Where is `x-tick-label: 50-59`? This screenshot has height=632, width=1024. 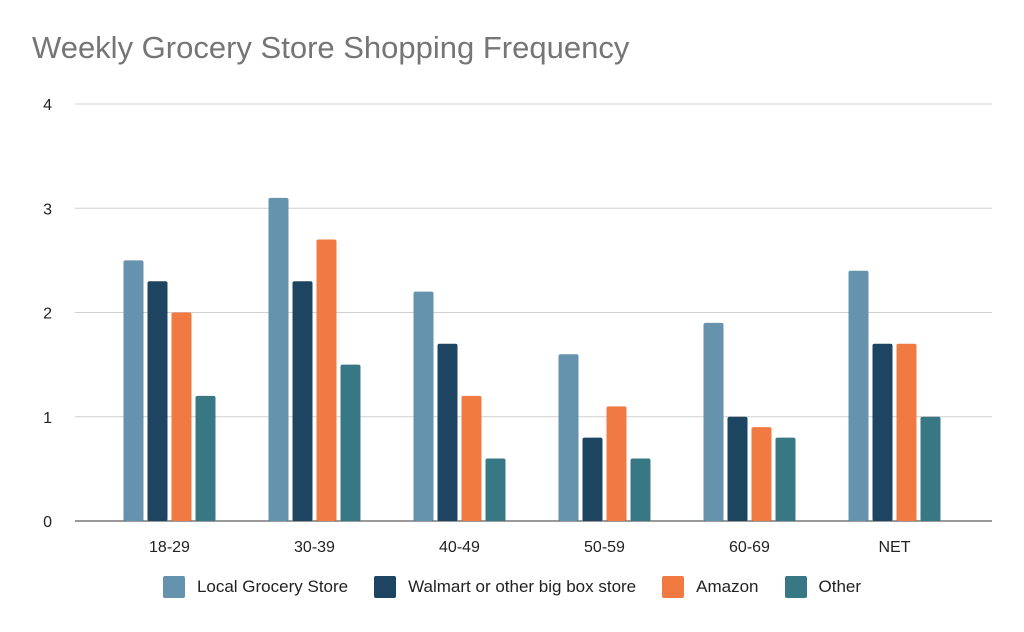
x-tick-label: 50-59 is located at coordinates (604, 547).